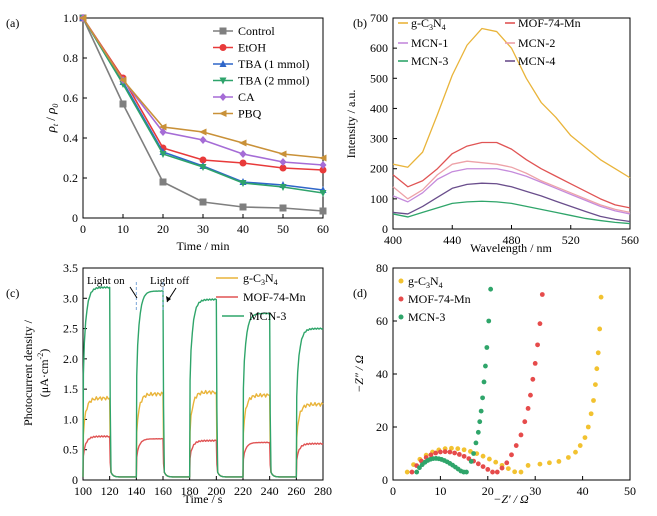  Describe the element at coordinates (323, 229) in the screenshot. I see `x-tick-label: 60` at that location.